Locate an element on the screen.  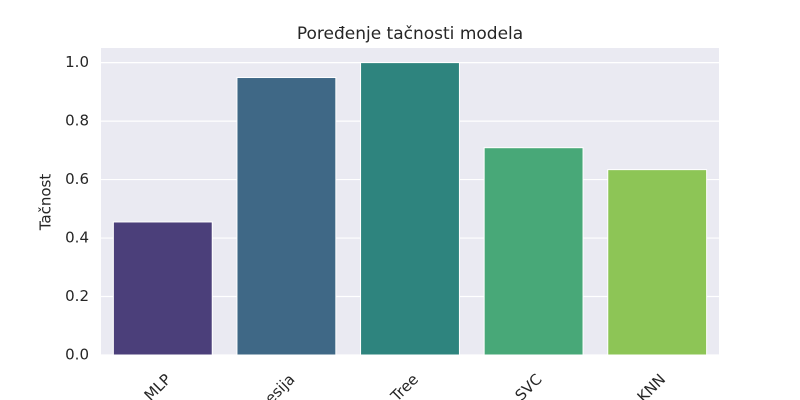
y-tick-label: 0.0 is located at coordinates (77, 355).